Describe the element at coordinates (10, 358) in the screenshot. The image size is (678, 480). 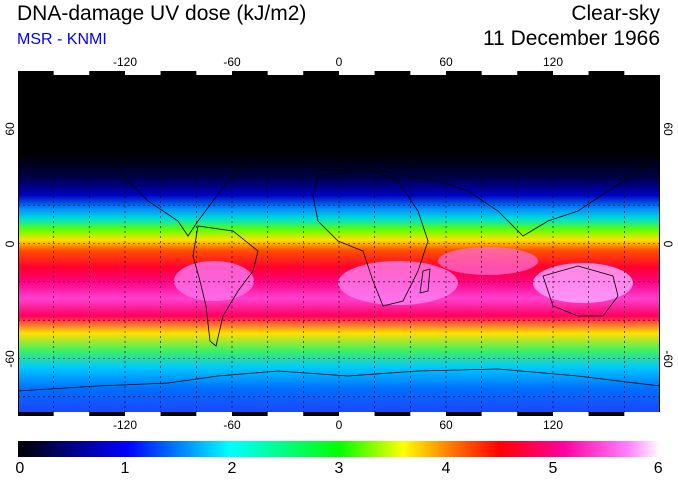
I see `lat-tick-label-left: -60` at that location.